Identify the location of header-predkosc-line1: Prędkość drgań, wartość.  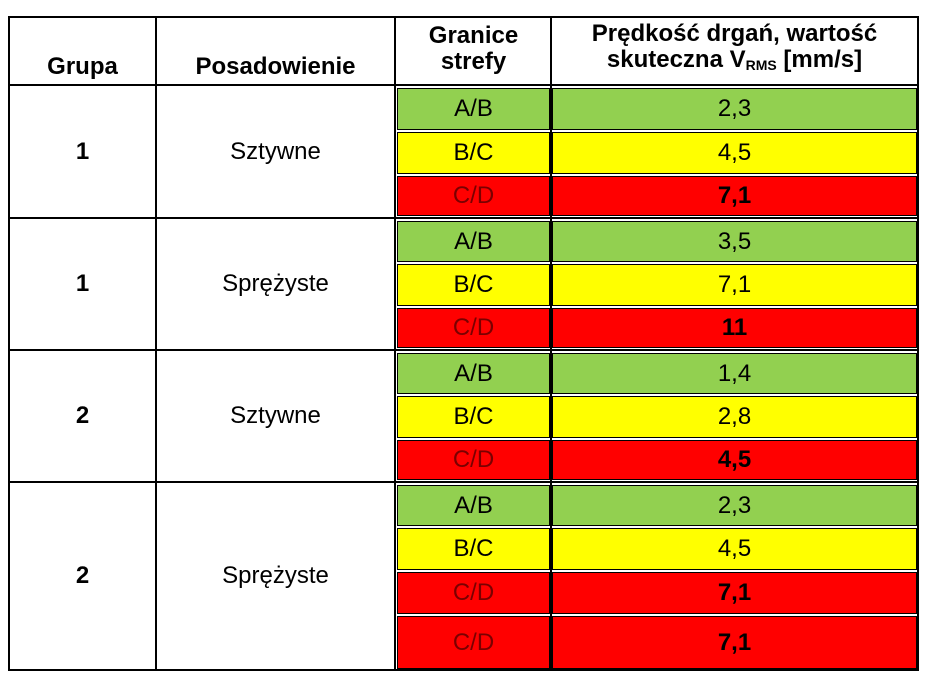
(734, 33).